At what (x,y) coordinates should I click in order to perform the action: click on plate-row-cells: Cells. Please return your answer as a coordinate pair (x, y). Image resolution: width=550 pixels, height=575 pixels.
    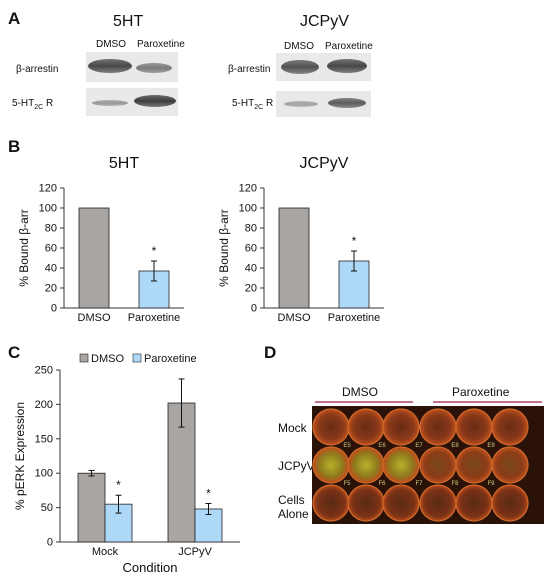
    Looking at the image, I should click on (291, 500).